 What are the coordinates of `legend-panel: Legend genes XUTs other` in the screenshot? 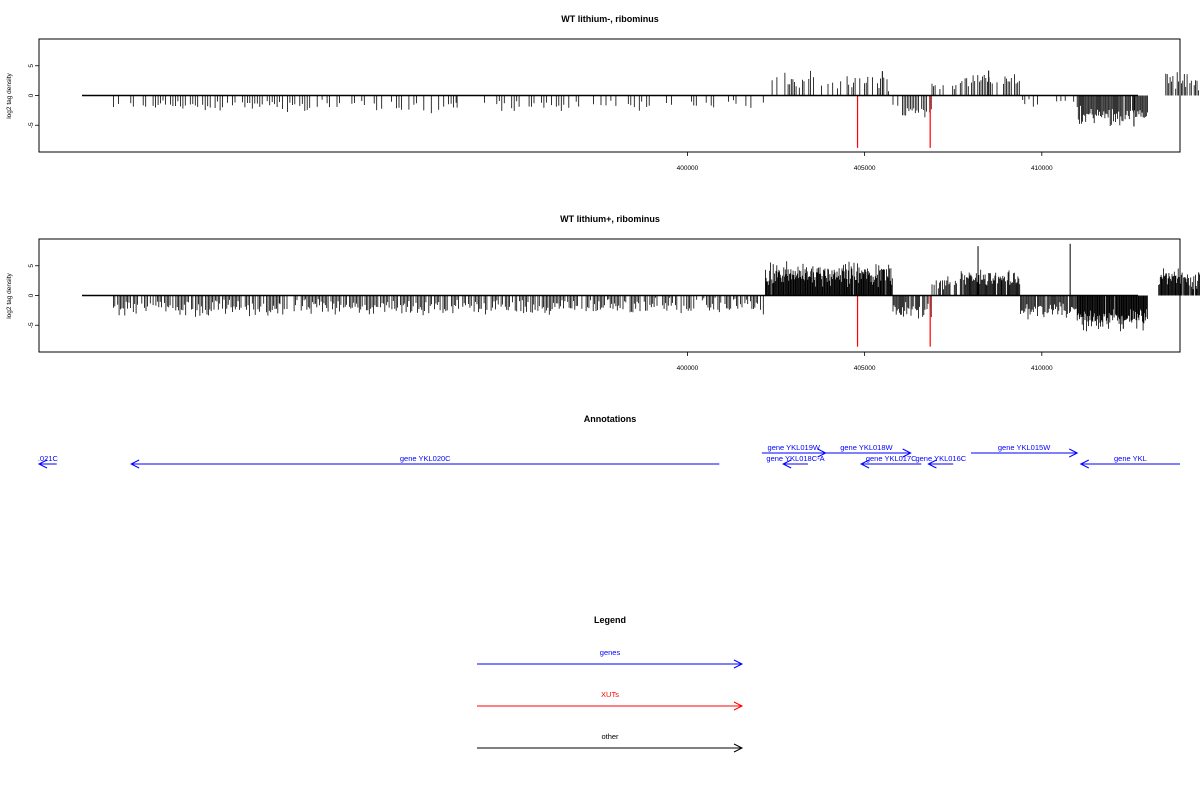 It's located at (610, 684).